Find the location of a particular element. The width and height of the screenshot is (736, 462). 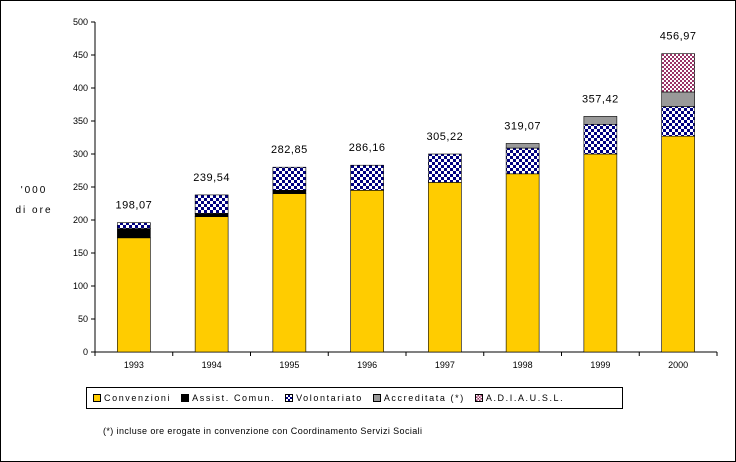

legend-item-accreditata: Accreditata (*) is located at coordinates (418, 398).